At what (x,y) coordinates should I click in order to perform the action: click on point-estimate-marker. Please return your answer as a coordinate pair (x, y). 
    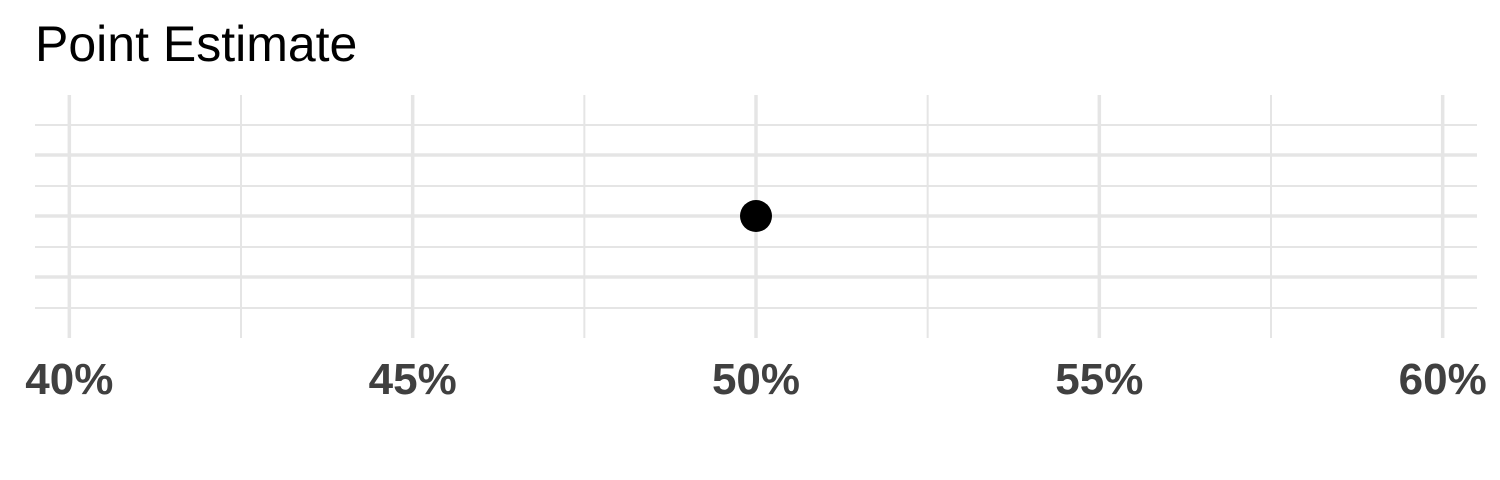
    Looking at the image, I should click on (756, 216).